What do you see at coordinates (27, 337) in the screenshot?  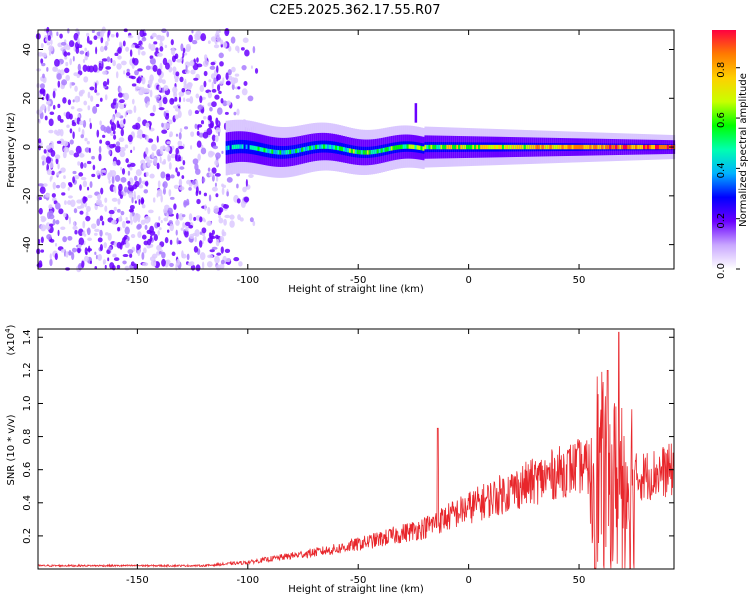 I see `snr-y-tick-label: 1.4` at bounding box center [27, 337].